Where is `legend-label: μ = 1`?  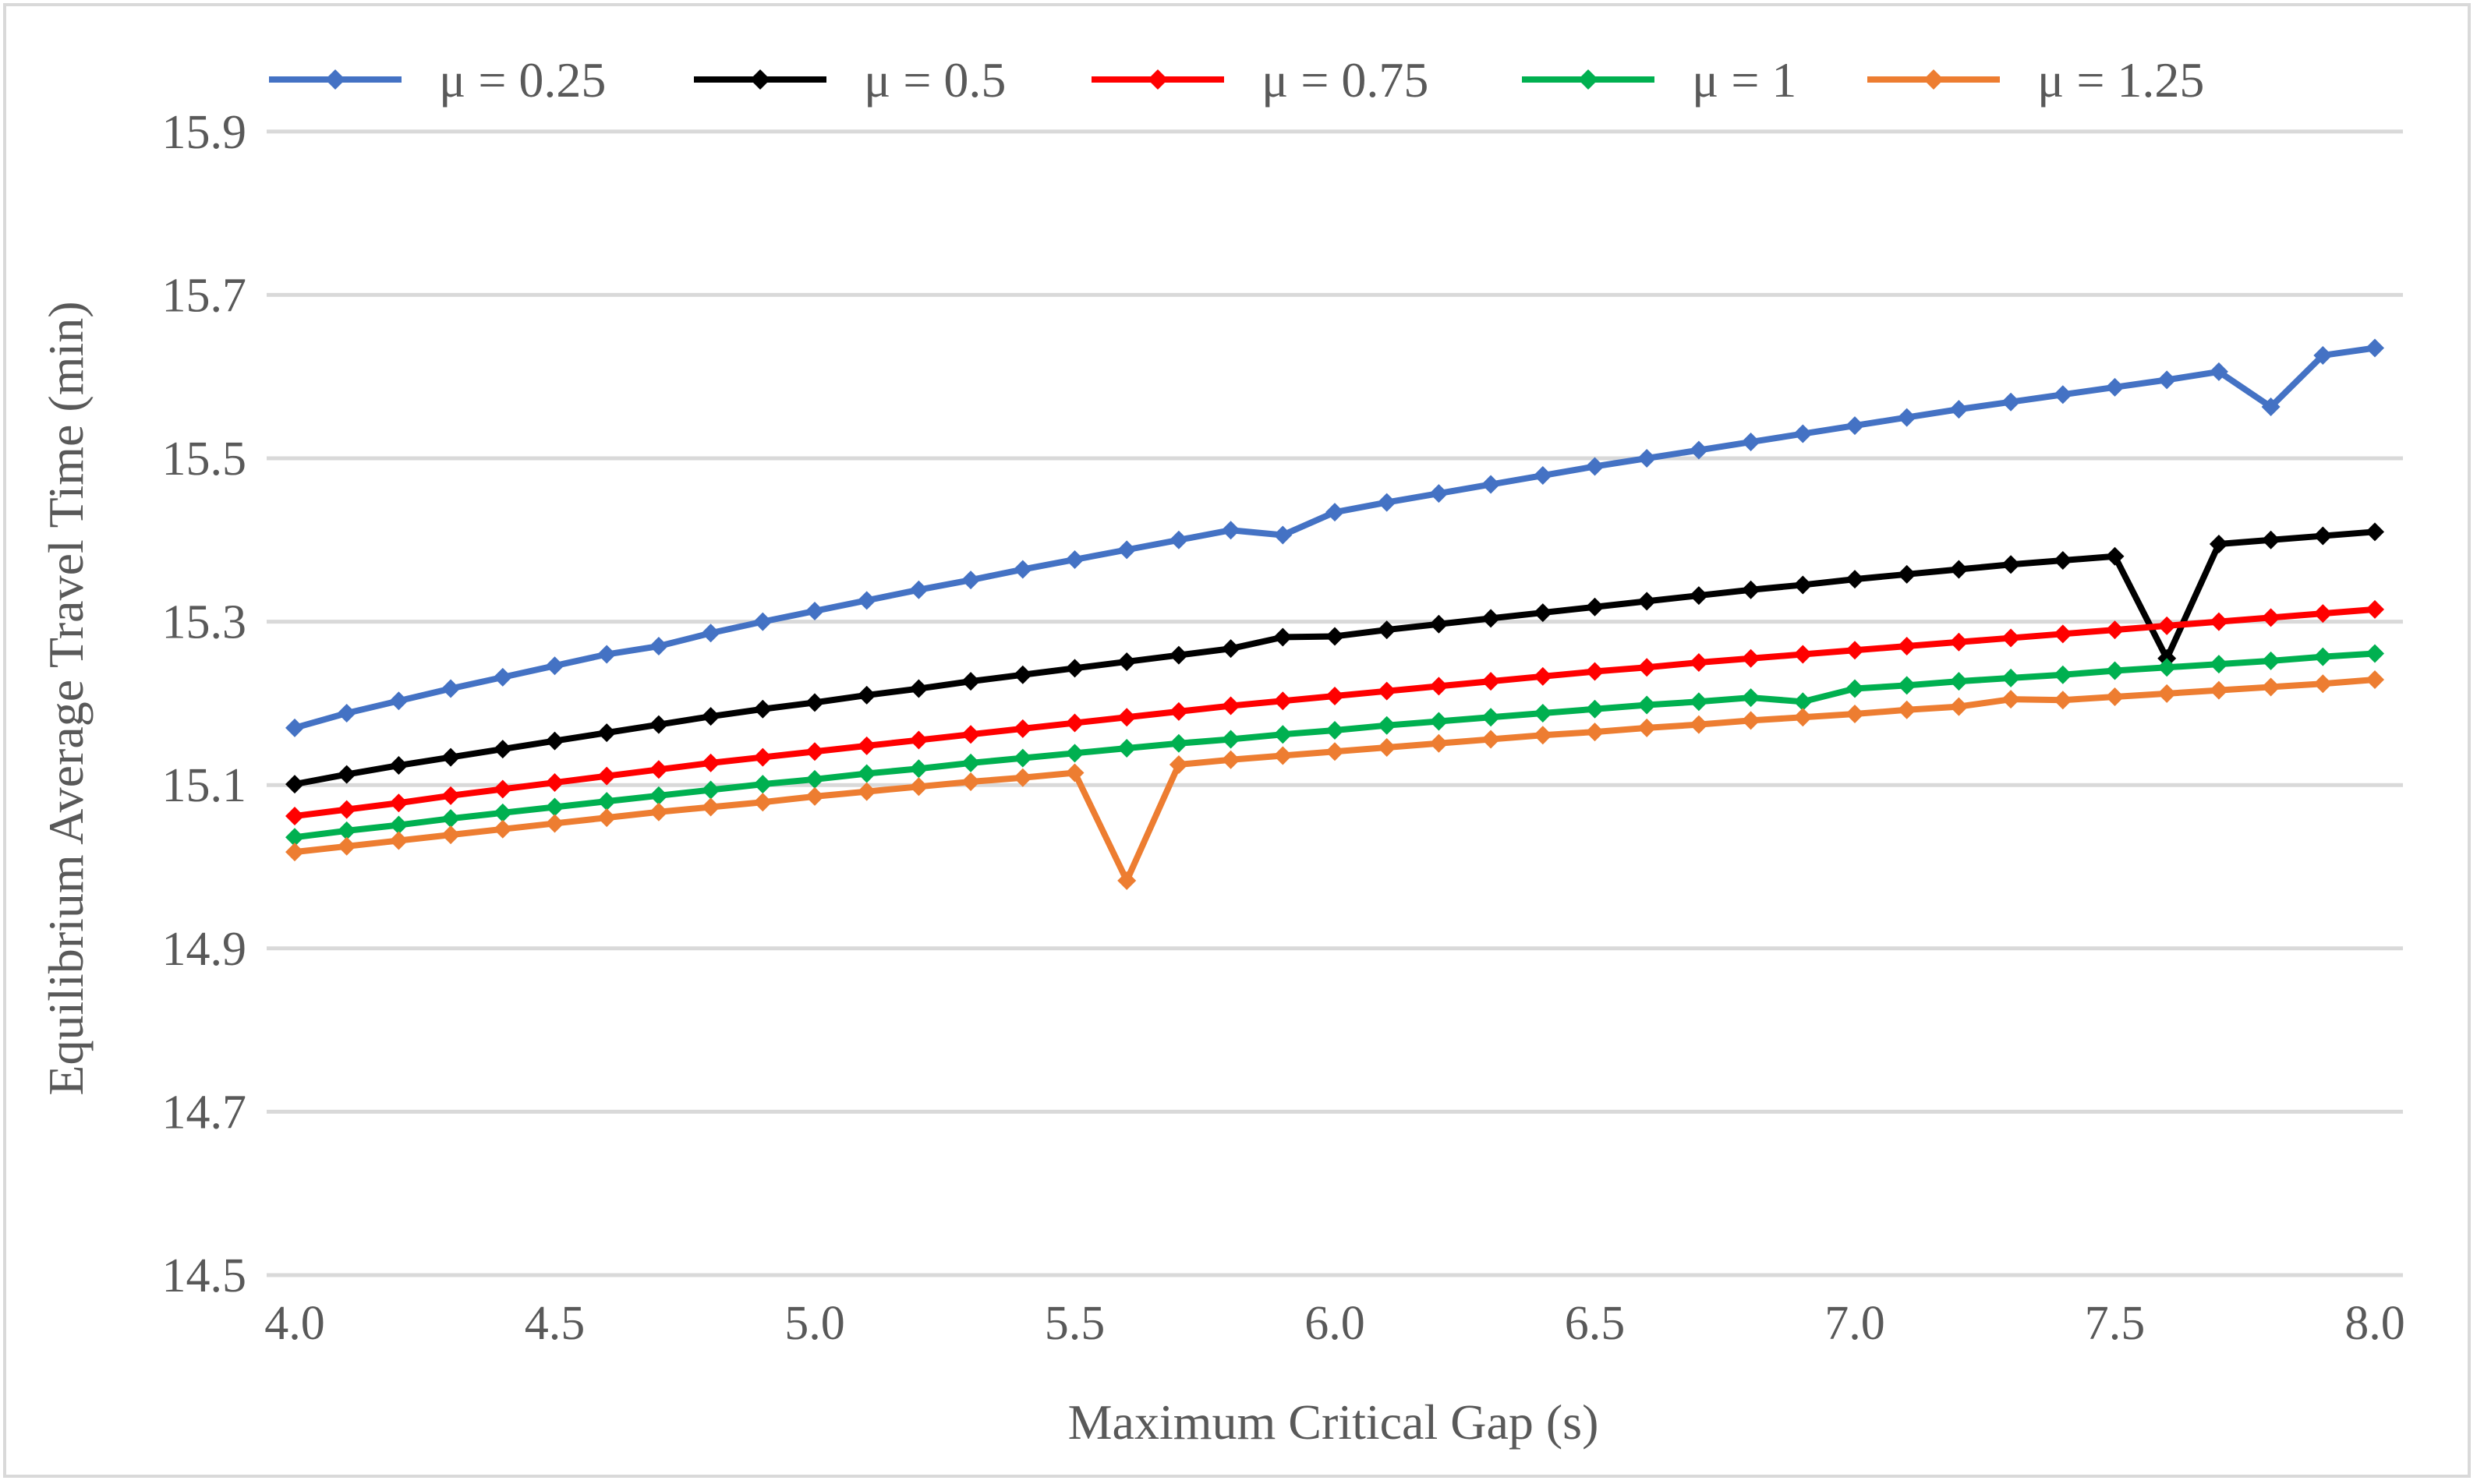 legend-label: μ = 1 is located at coordinates (1744, 80).